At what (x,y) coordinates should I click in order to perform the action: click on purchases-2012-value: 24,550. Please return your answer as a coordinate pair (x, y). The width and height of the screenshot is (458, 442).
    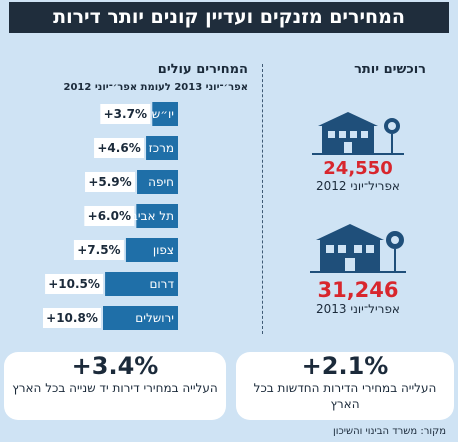
    Looking at the image, I should click on (358, 168).